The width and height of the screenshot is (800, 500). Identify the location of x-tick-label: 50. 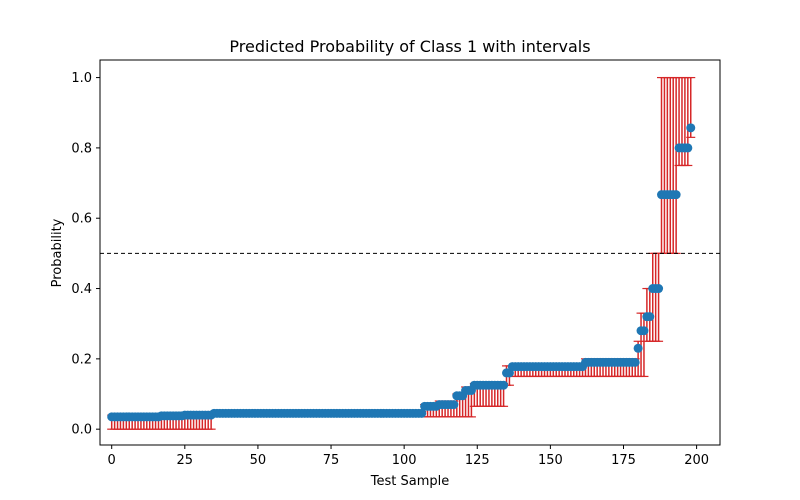
(258, 460).